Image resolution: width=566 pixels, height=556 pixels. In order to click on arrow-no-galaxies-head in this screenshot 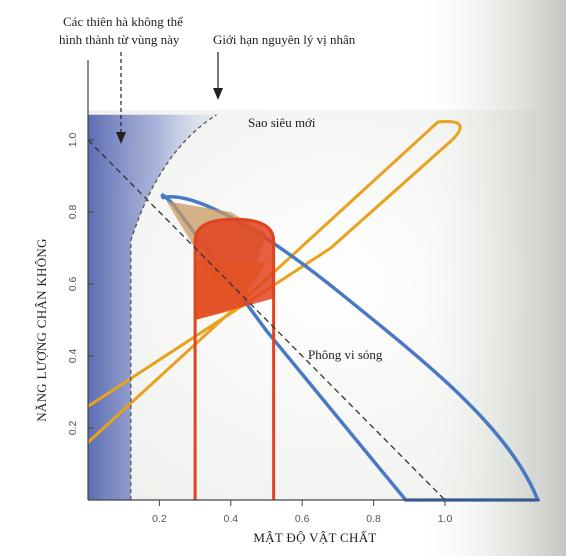, I will do `click(121, 138)`.